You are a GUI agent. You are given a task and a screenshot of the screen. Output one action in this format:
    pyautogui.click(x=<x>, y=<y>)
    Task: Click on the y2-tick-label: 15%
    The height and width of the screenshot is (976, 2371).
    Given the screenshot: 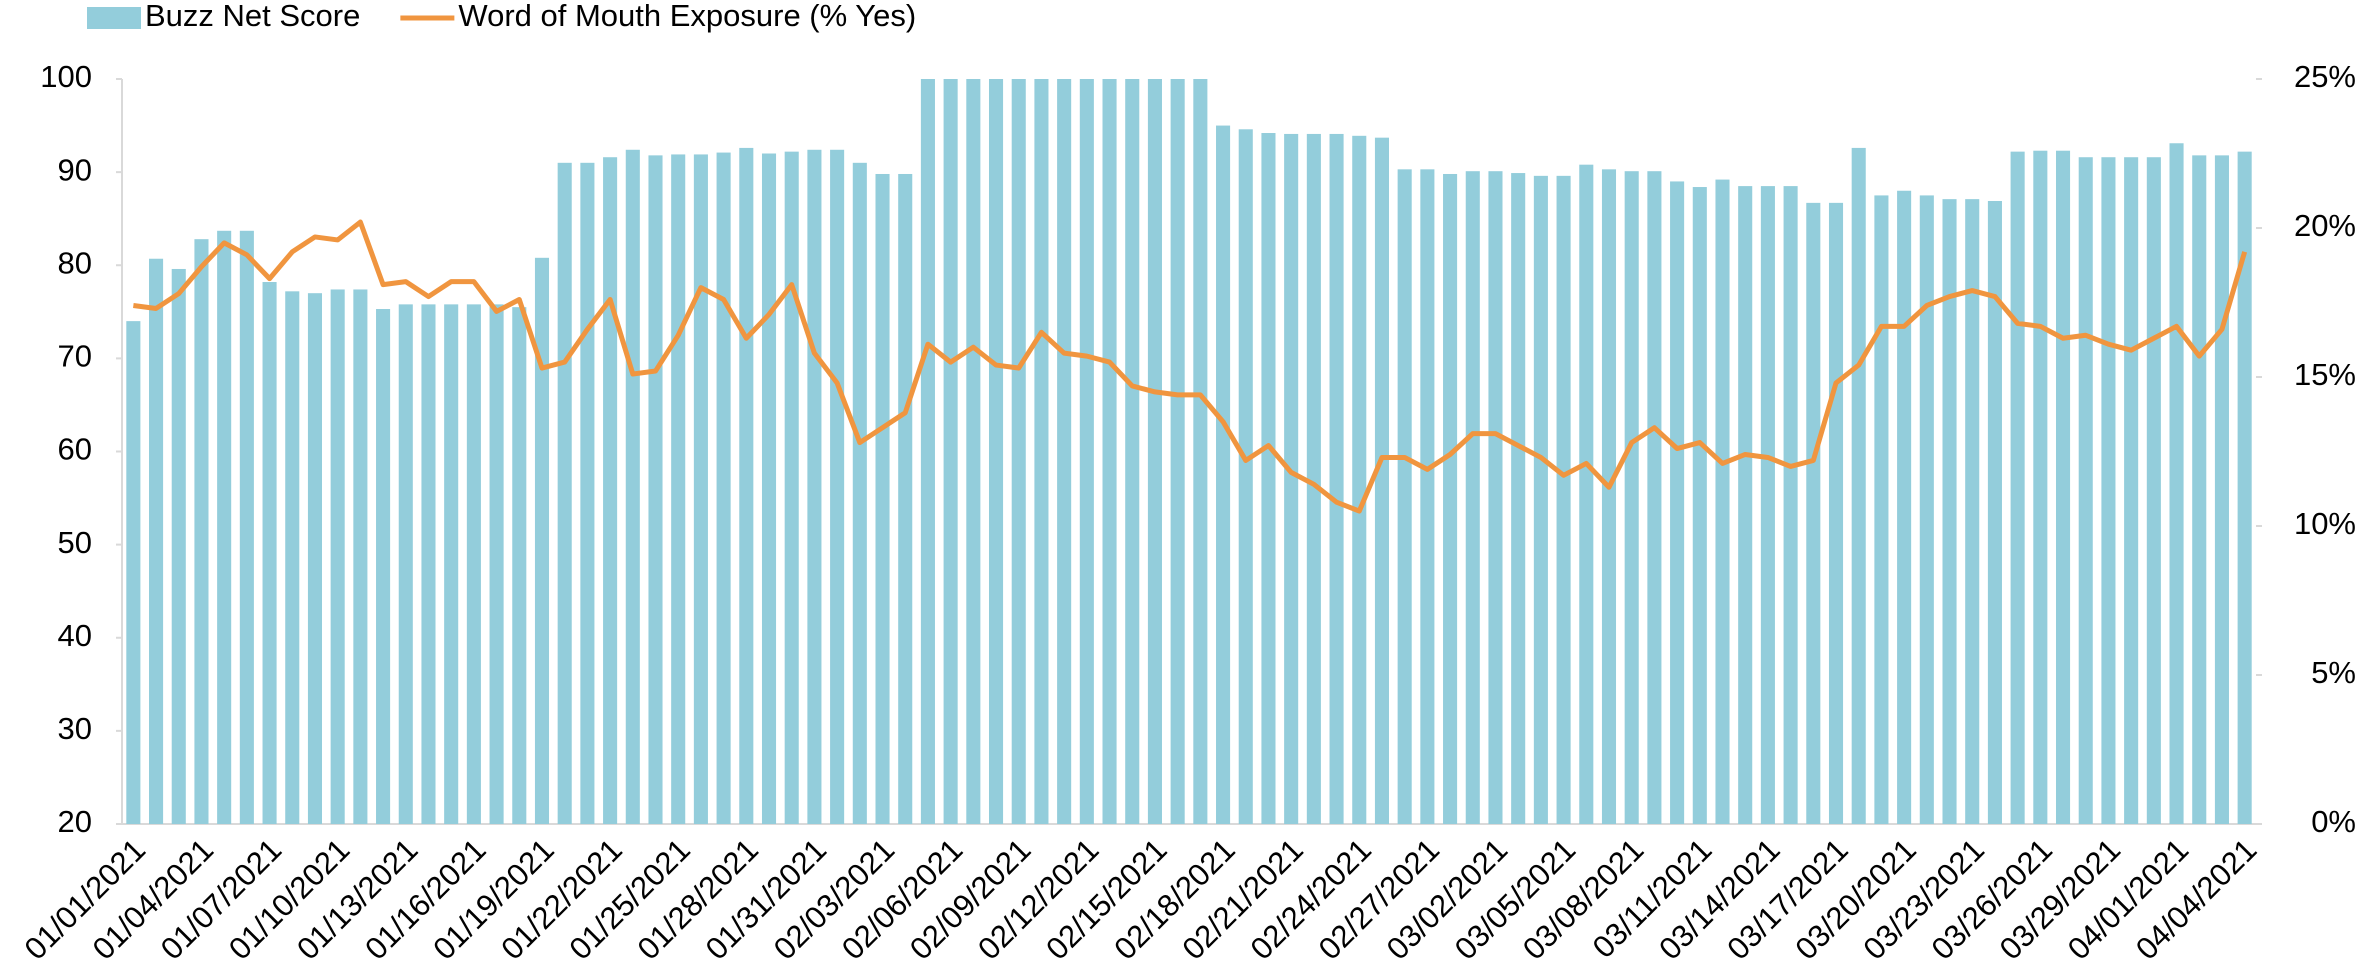 What is the action you would take?
    pyautogui.click(x=2325, y=374)
    